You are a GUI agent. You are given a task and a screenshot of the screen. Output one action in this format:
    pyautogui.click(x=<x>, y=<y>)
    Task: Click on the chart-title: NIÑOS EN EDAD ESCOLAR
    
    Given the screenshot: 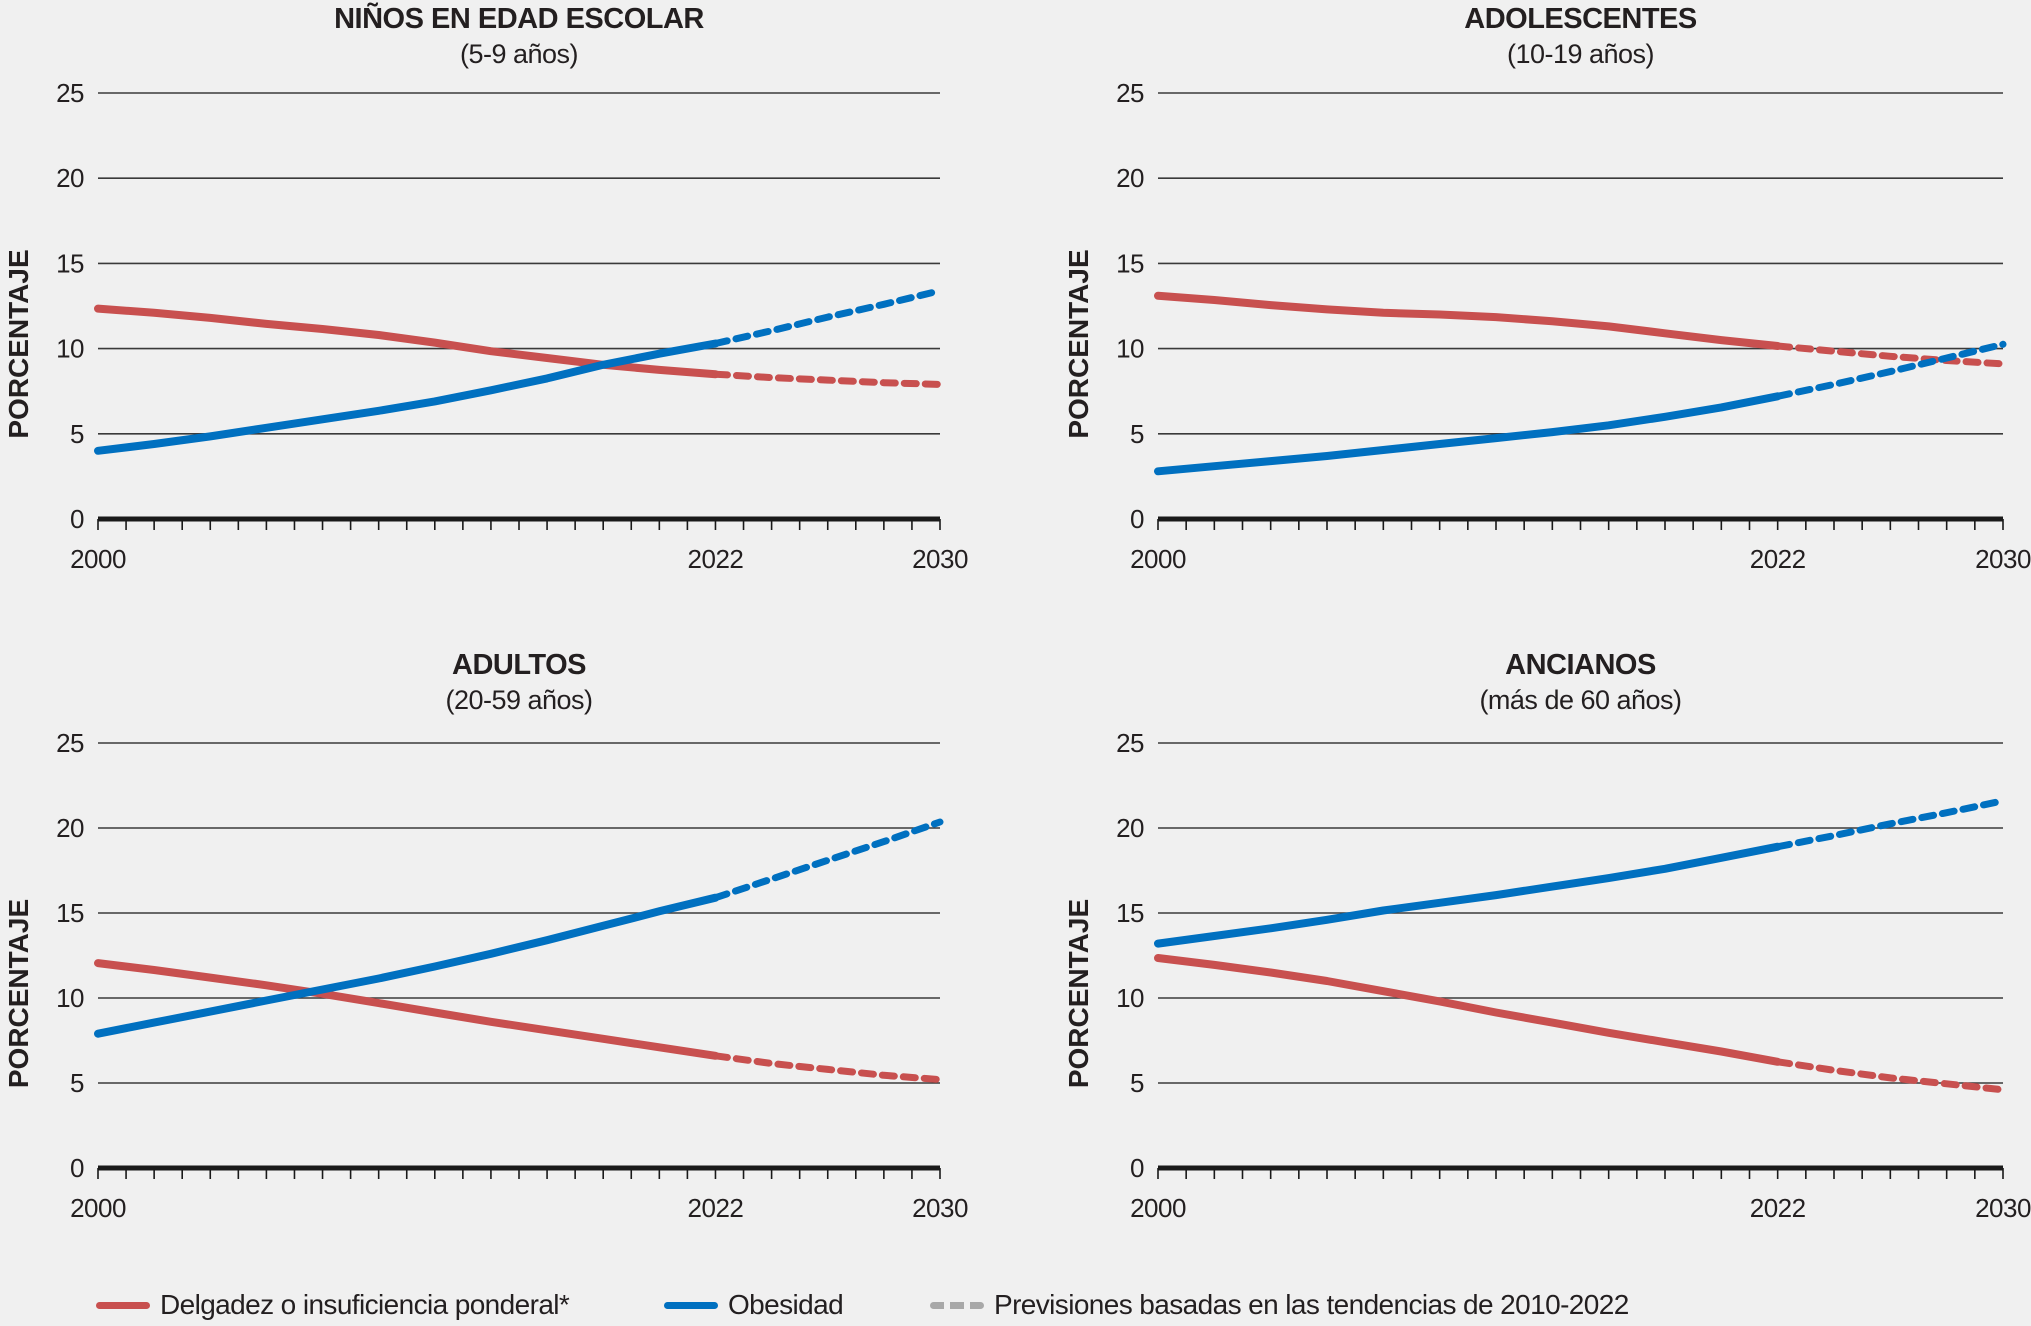 What is the action you would take?
    pyautogui.click(x=519, y=18)
    